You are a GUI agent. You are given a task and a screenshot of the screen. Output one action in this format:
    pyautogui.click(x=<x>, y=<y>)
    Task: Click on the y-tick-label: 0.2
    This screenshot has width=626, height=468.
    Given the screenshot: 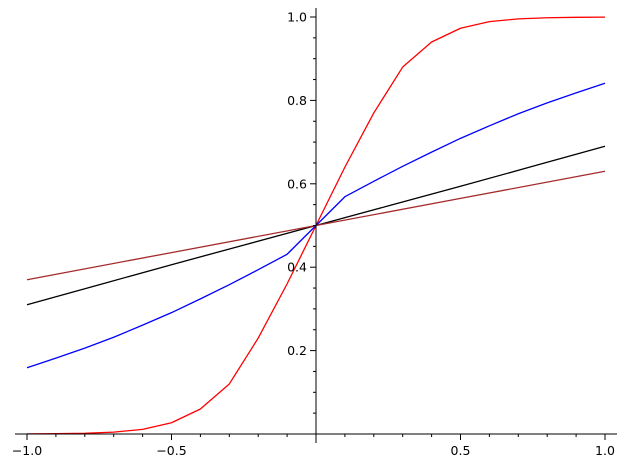 What is the action you would take?
    pyautogui.click(x=297, y=350)
    